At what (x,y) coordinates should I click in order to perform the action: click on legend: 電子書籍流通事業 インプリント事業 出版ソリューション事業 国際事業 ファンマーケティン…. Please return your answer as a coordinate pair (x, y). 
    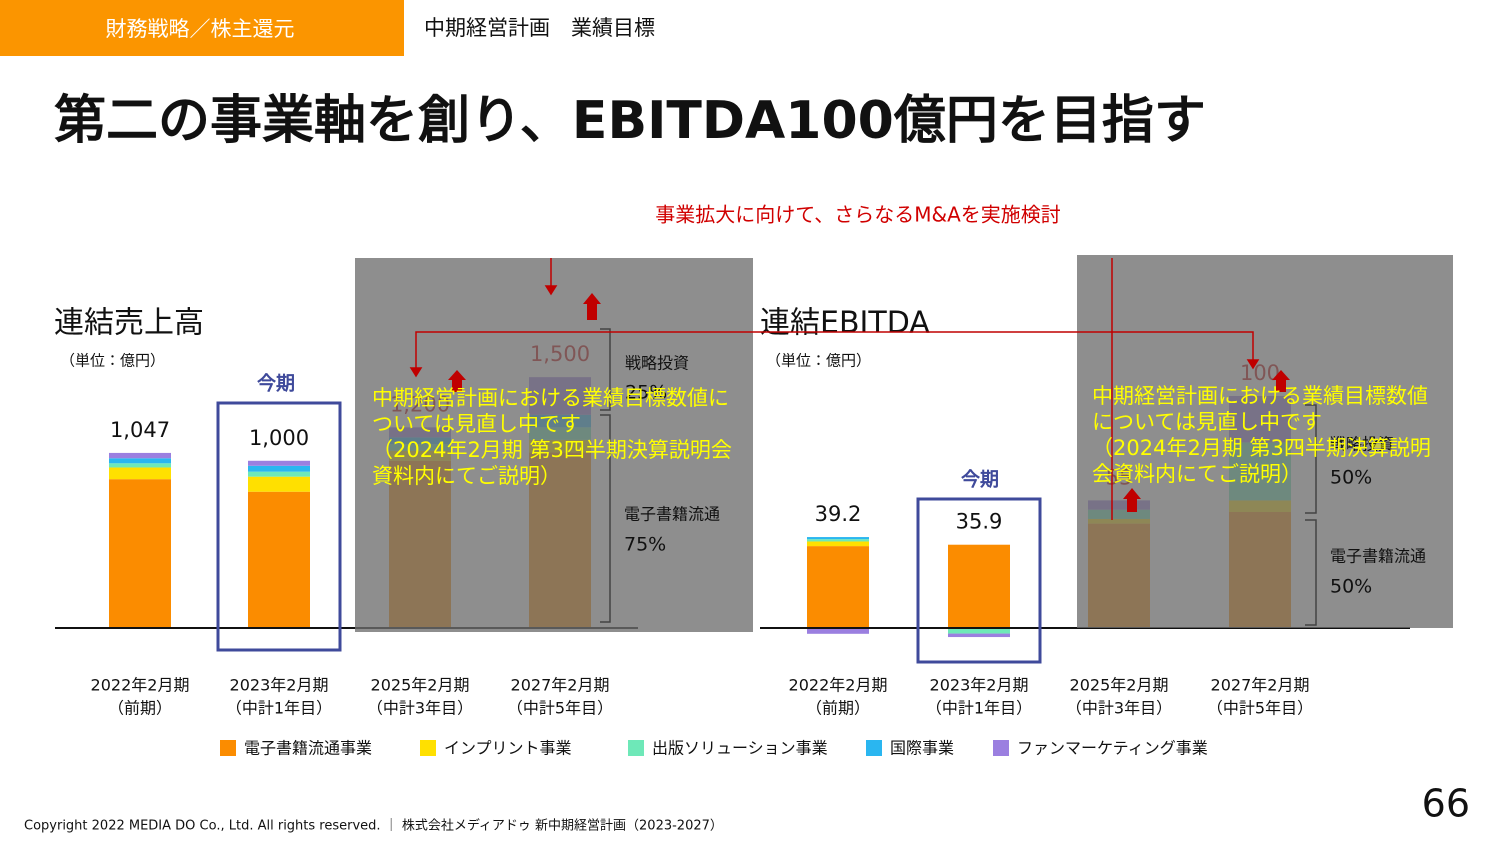
    Looking at the image, I should click on (714, 748).